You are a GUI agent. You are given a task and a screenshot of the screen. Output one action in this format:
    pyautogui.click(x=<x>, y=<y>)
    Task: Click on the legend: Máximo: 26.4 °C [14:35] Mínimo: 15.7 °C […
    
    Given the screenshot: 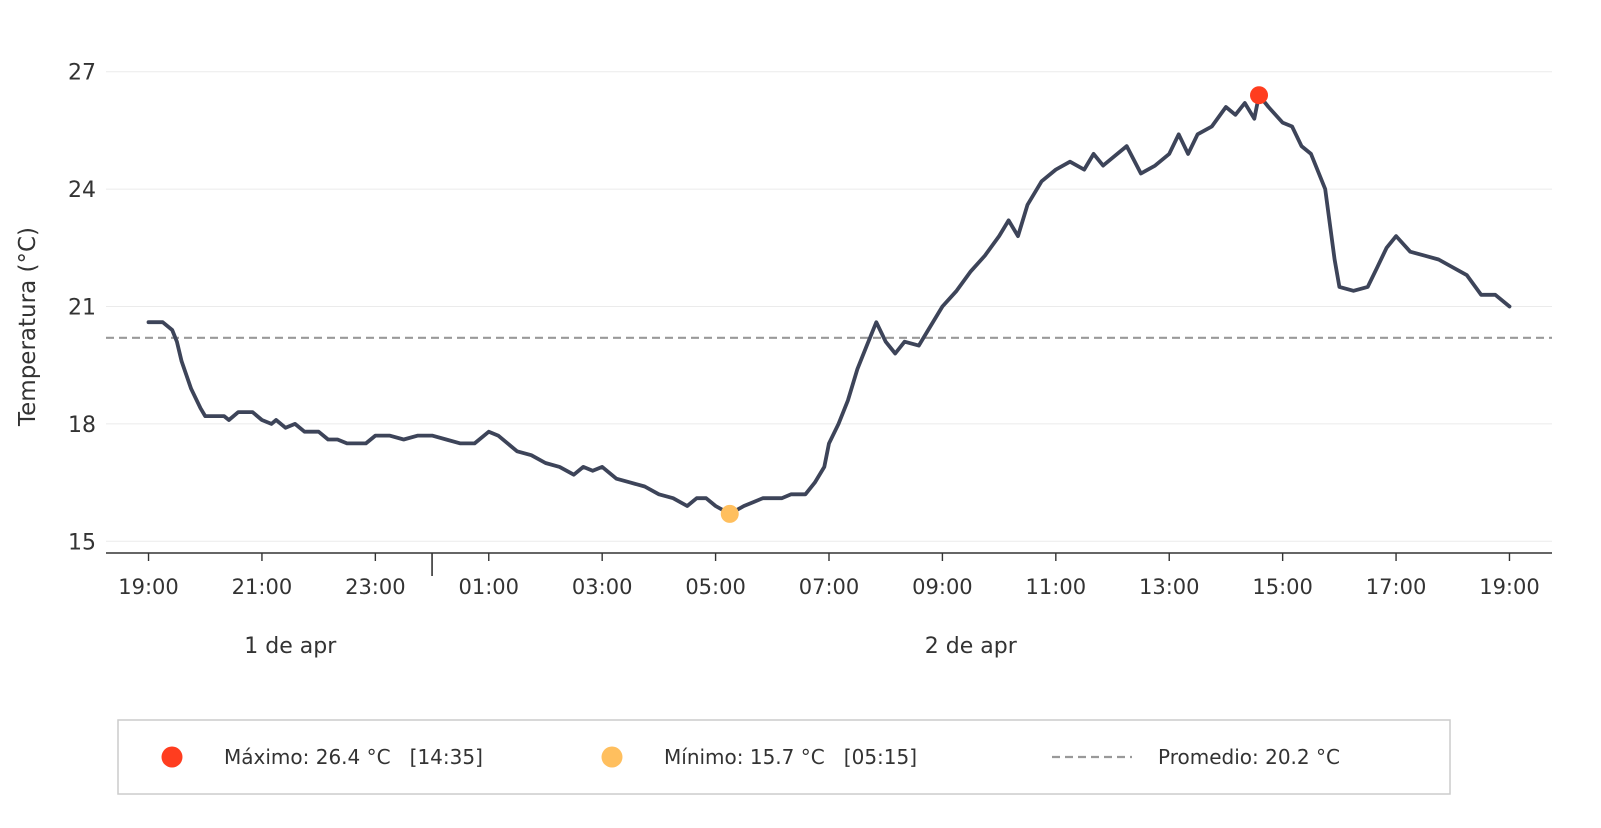 What is the action you would take?
    pyautogui.click(x=784, y=757)
    